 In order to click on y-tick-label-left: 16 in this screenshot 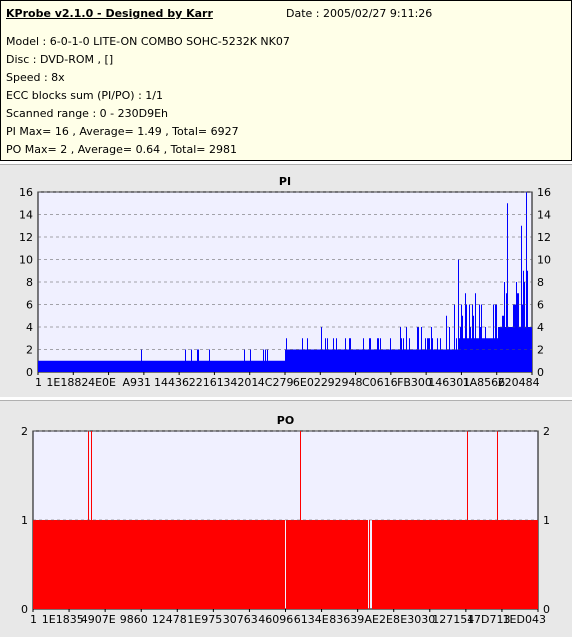, I will do `click(26, 192)`.